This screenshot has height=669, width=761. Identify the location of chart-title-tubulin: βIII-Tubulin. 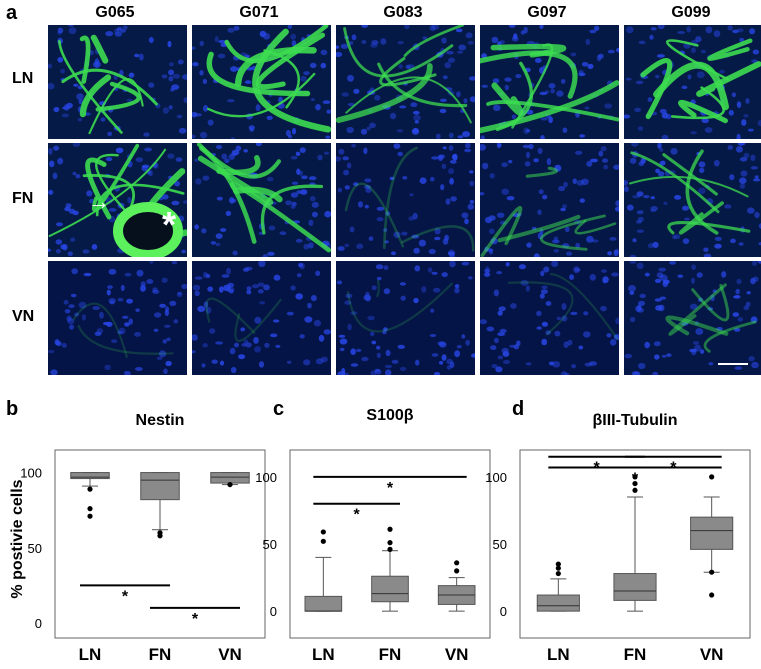
(635, 420).